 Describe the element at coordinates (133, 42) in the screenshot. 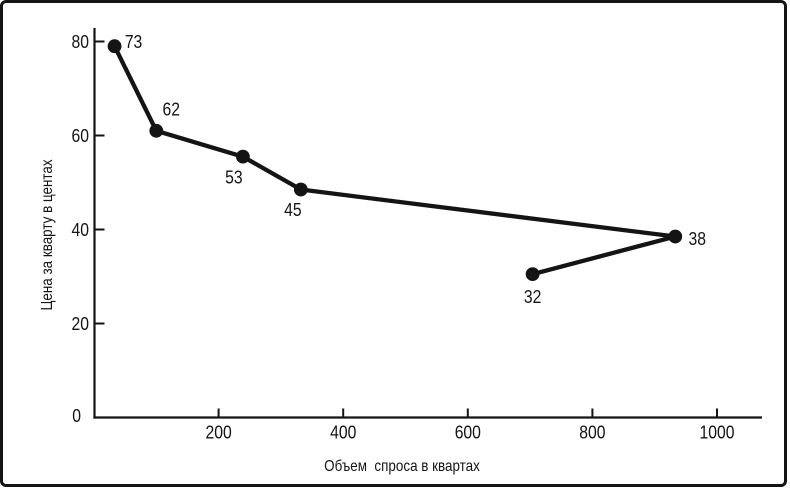

I see `data-point-label: 73` at that location.